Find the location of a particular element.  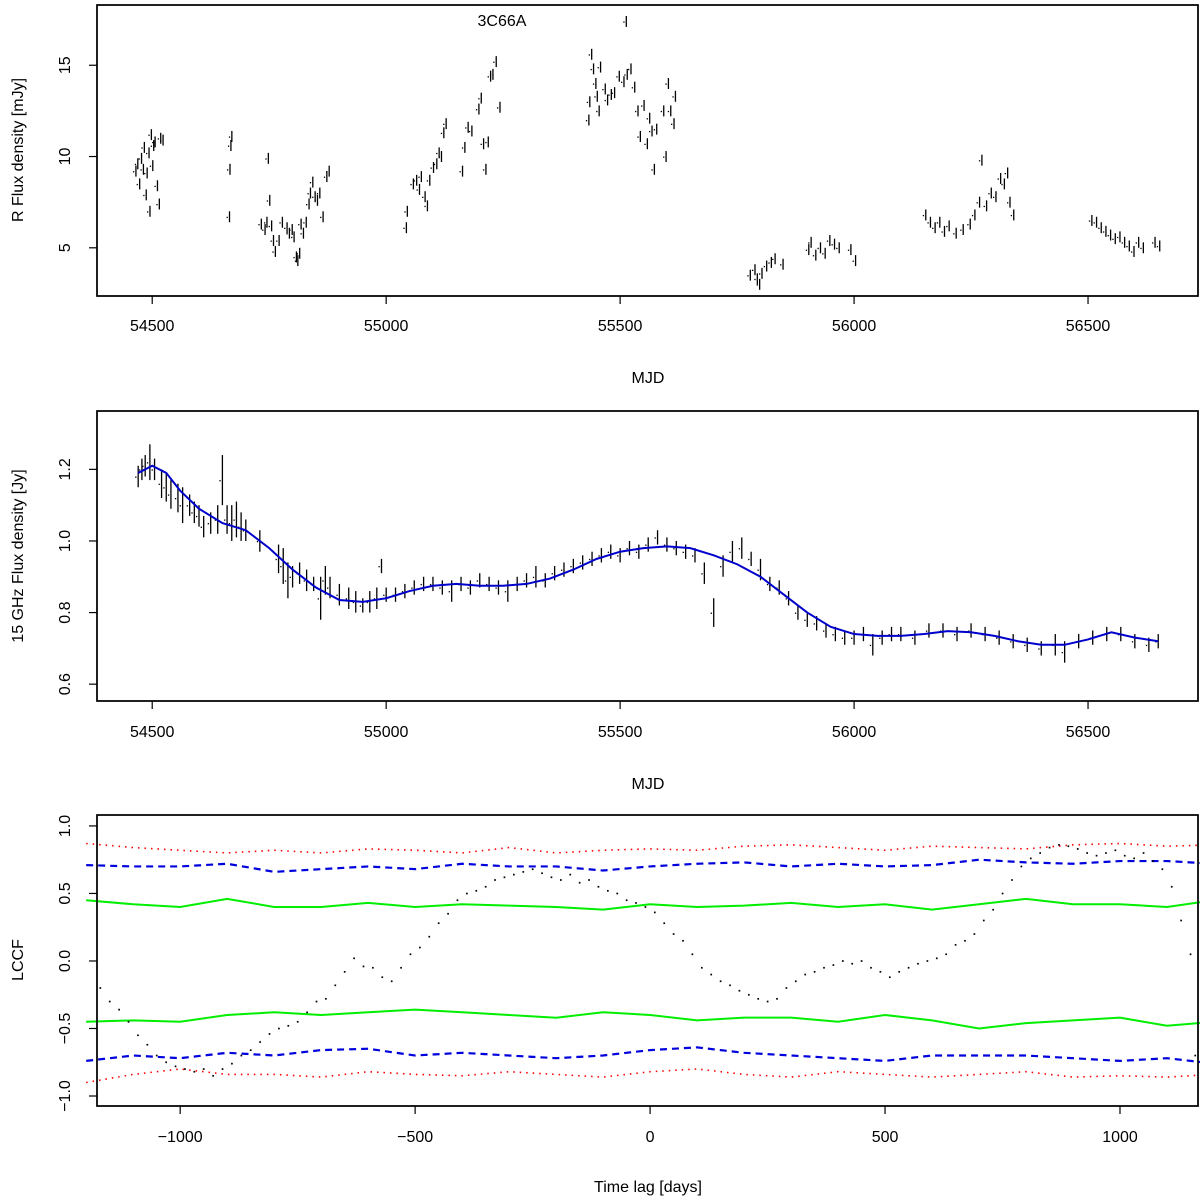

y-tick-label: 0.5 is located at coordinates (65, 893).